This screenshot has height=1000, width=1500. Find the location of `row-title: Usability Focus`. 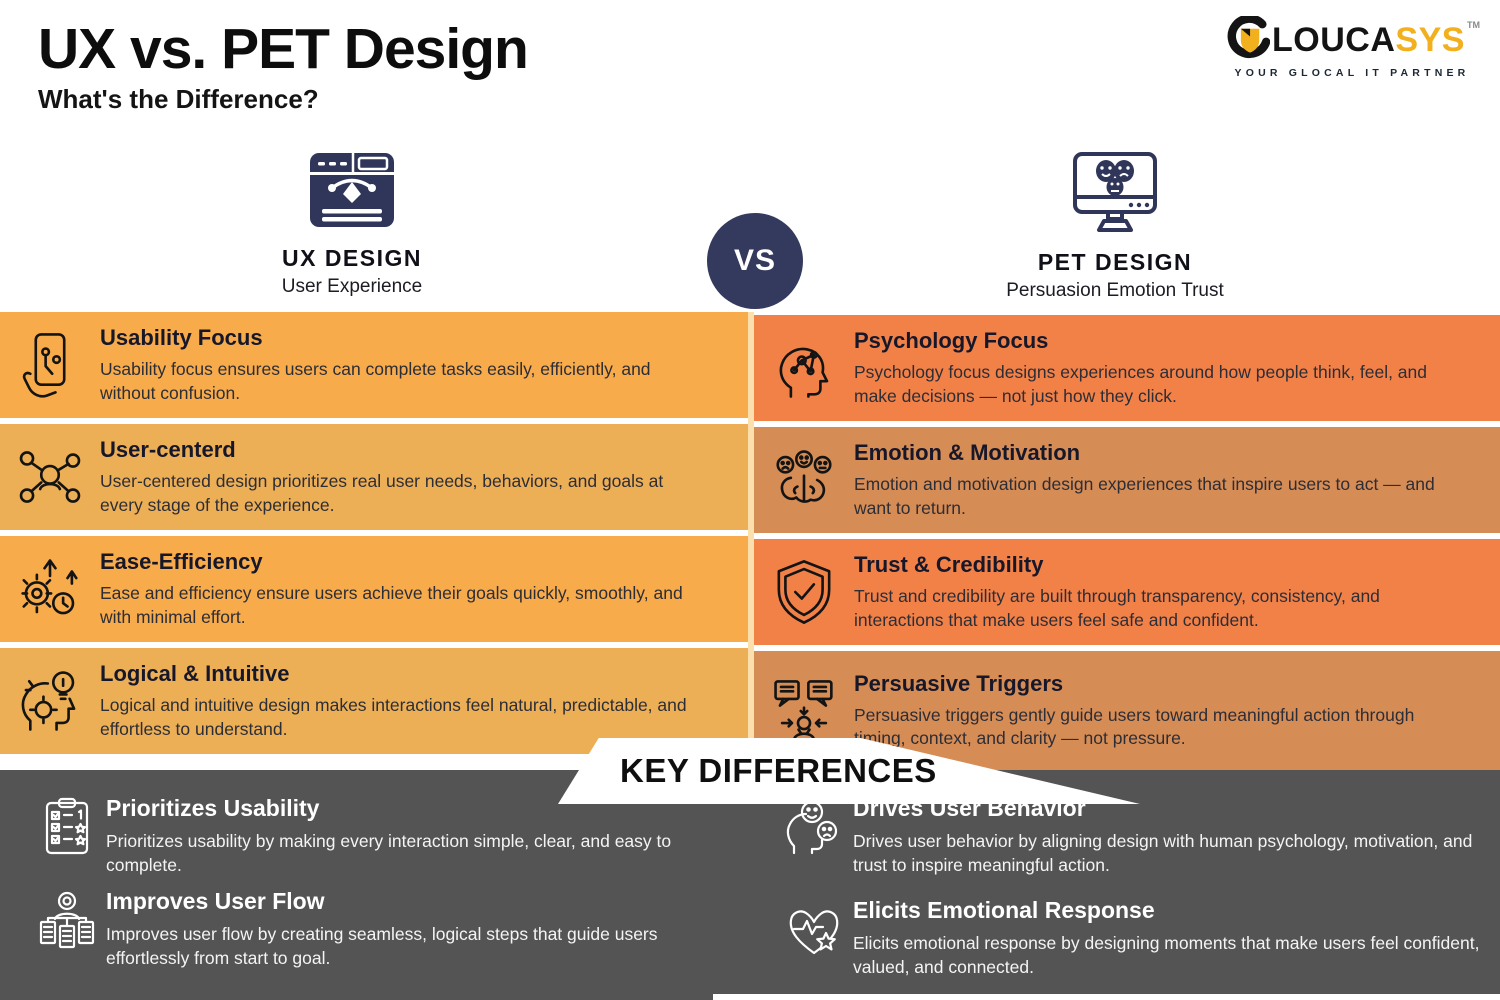

row-title: Usability Focus is located at coordinates (181, 338).